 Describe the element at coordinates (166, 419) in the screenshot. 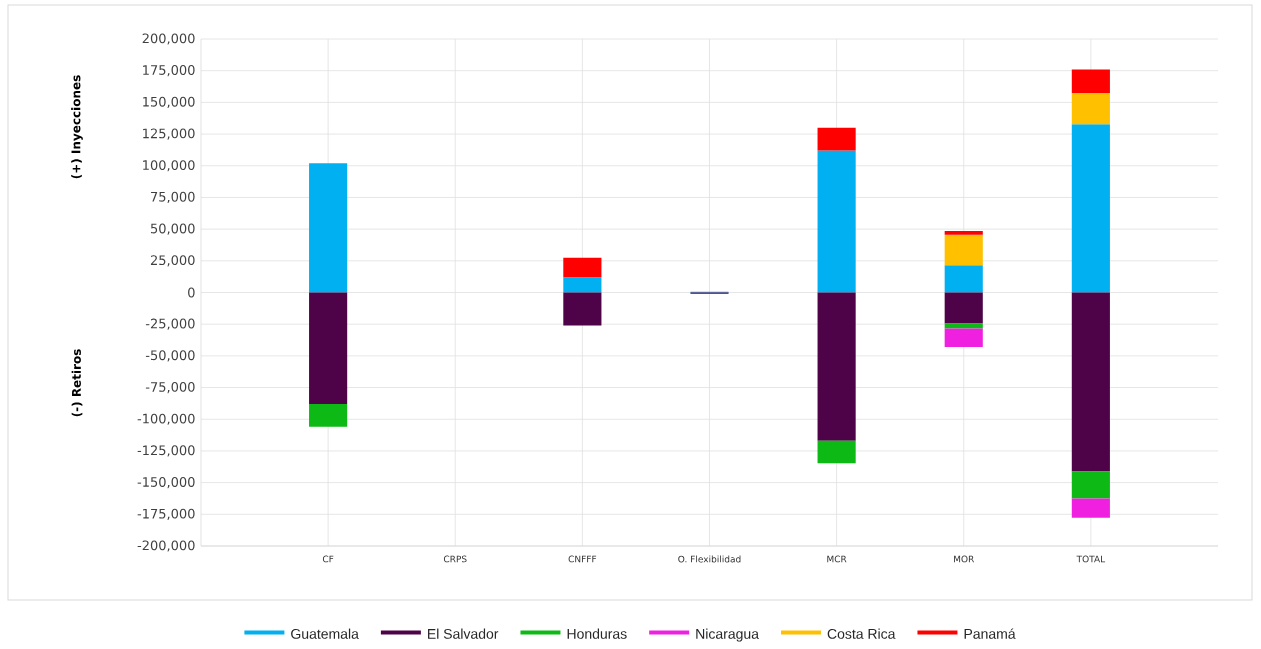

I see `y-tick-label: -100,000` at that location.